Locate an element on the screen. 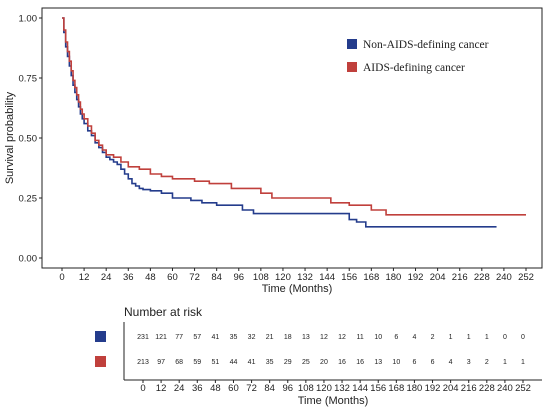 The image size is (550, 408). x-tick-label: 204 is located at coordinates (438, 277).